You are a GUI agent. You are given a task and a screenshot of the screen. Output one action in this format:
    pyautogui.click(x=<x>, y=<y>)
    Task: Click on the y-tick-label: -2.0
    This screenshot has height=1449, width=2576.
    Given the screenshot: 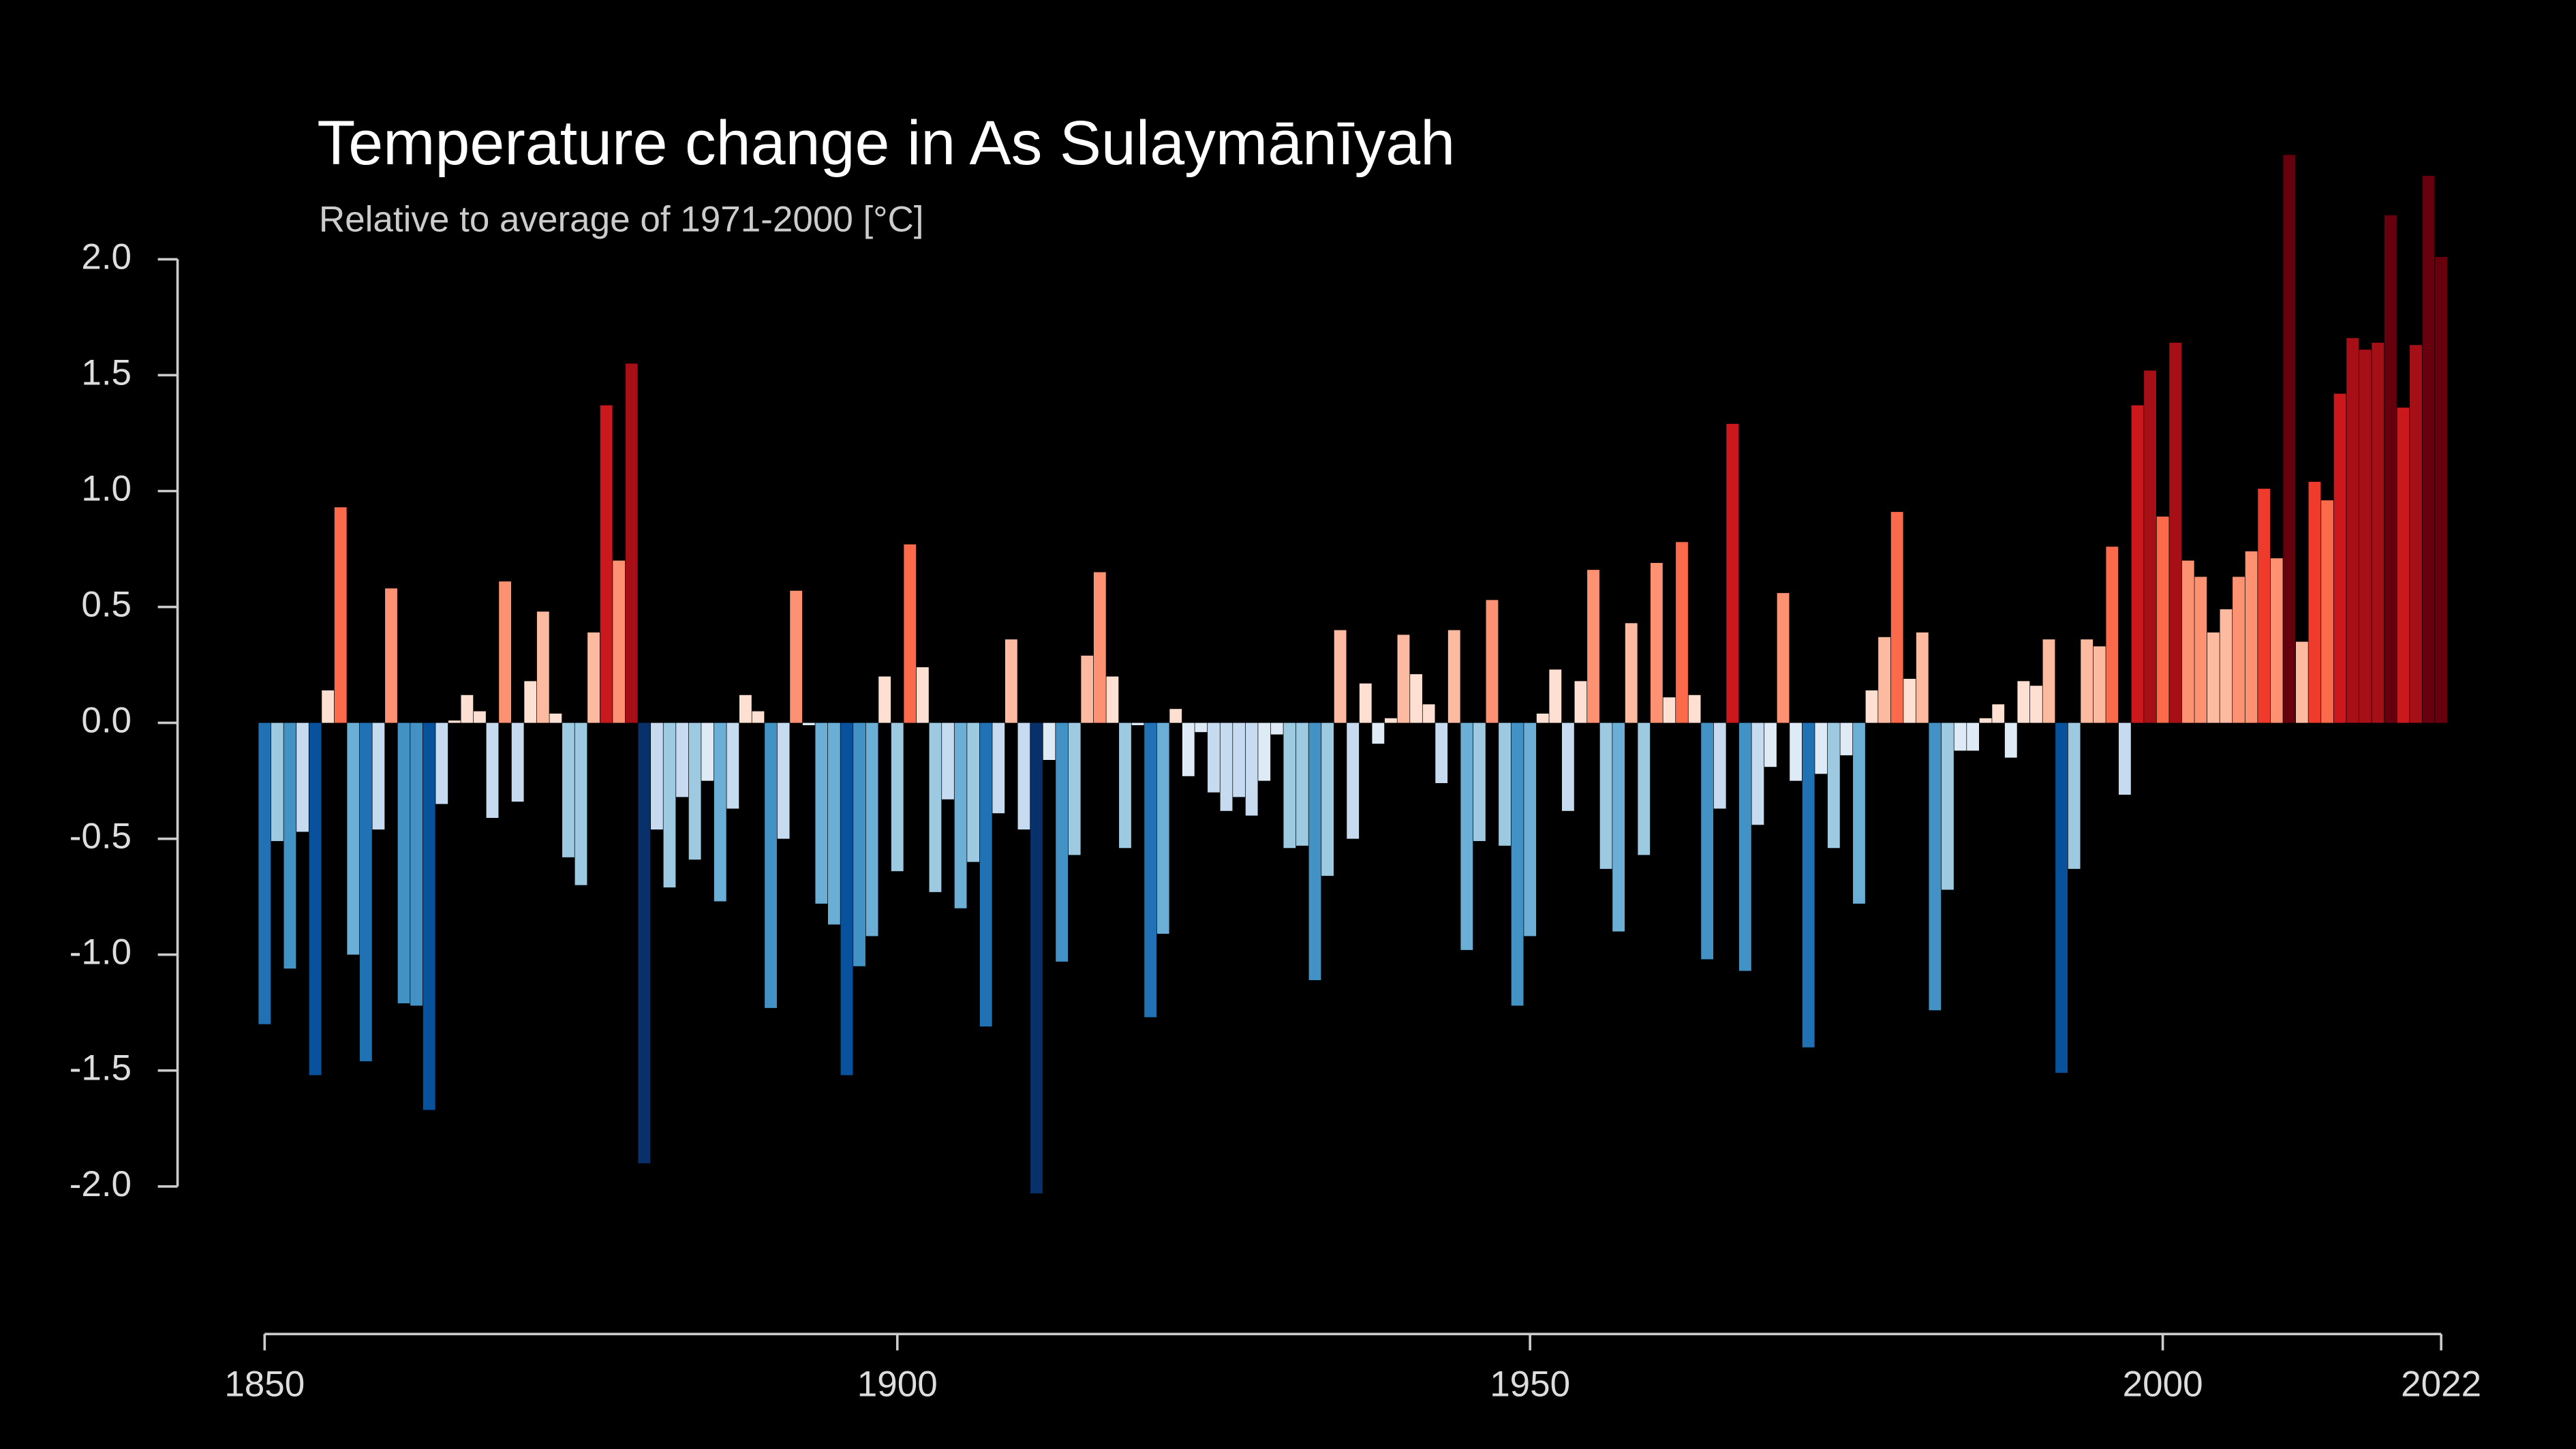 What is the action you would take?
    pyautogui.click(x=101, y=1184)
    